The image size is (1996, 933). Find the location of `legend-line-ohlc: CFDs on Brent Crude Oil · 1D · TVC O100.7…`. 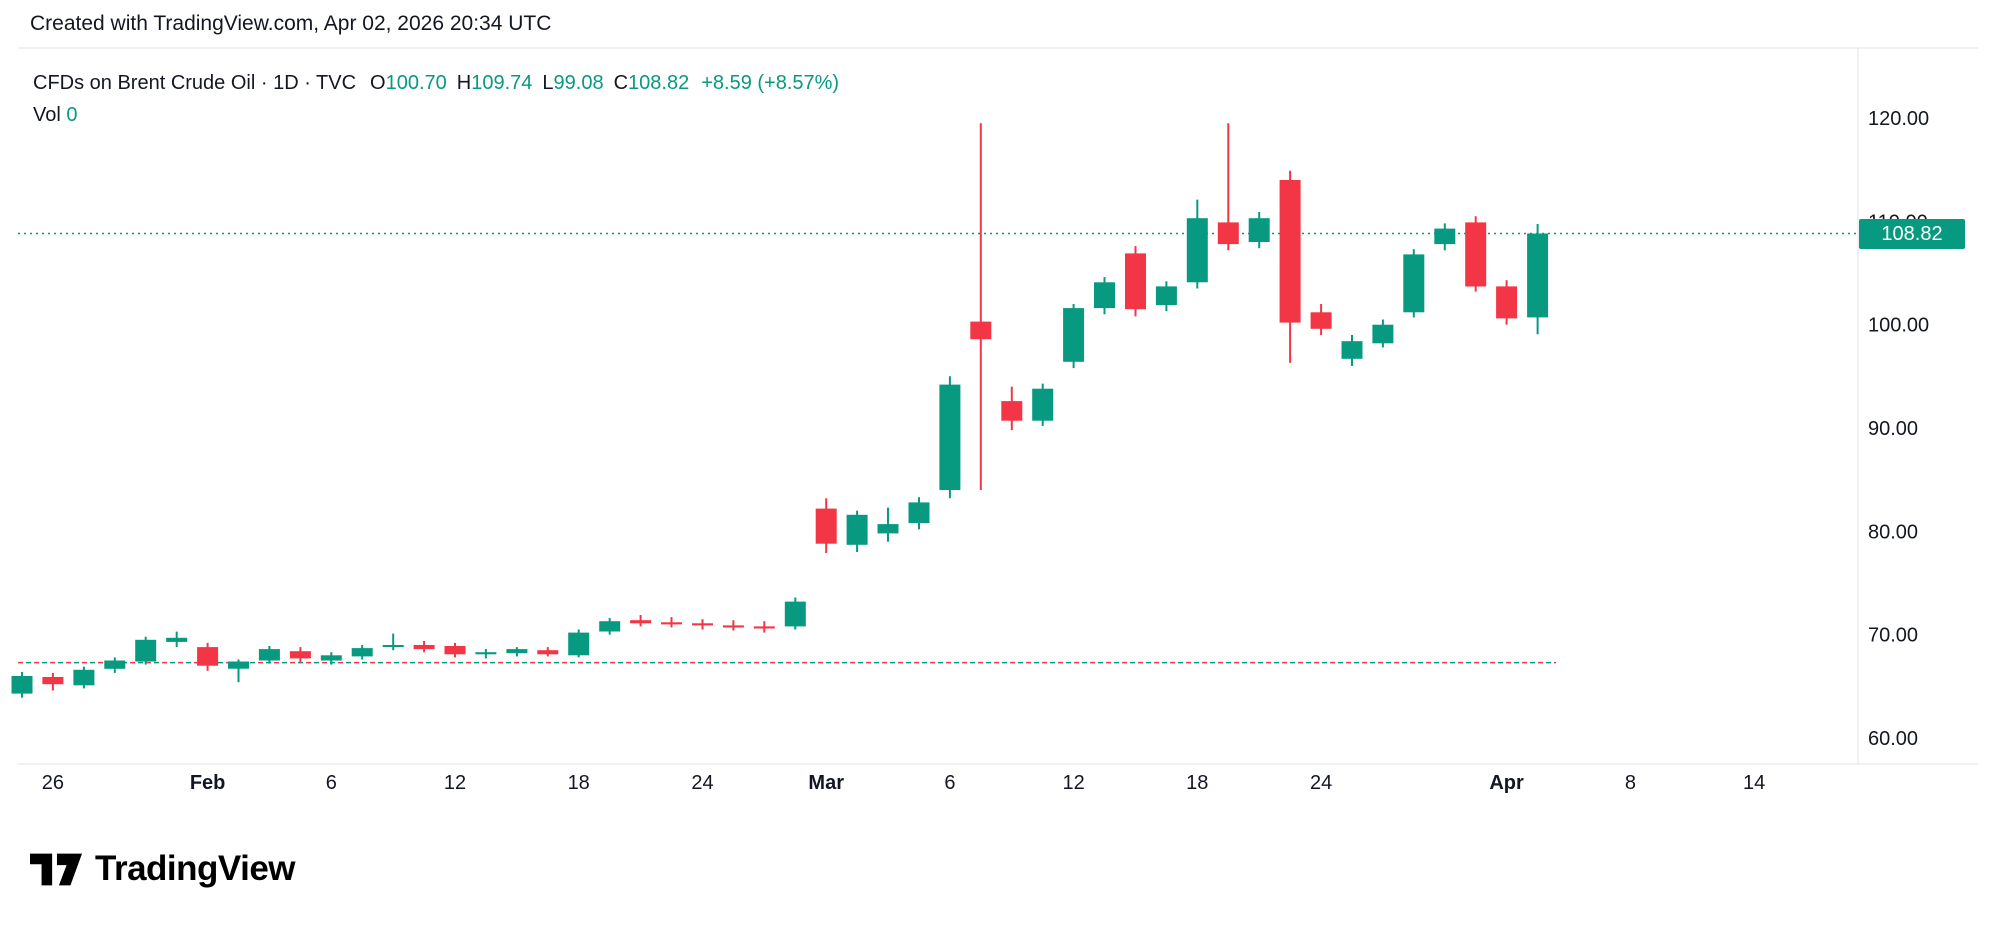

legend-line-ohlc: CFDs on Brent Crude Oil · 1D · TVC O100.7… is located at coordinates (436, 83).